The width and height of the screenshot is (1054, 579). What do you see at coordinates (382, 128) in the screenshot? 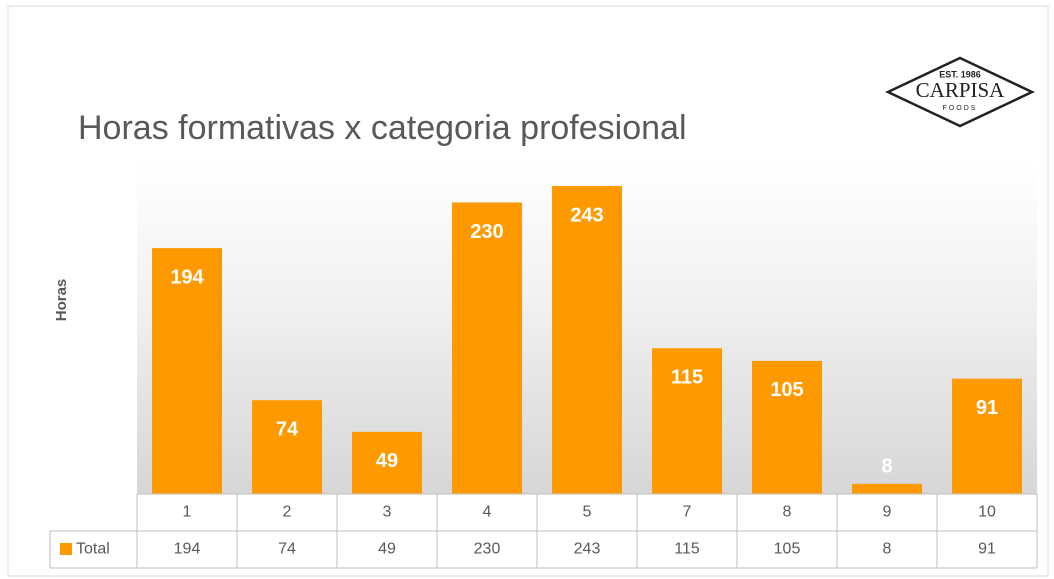
I see `chart-title: Horas formativas x categoria profesional` at bounding box center [382, 128].